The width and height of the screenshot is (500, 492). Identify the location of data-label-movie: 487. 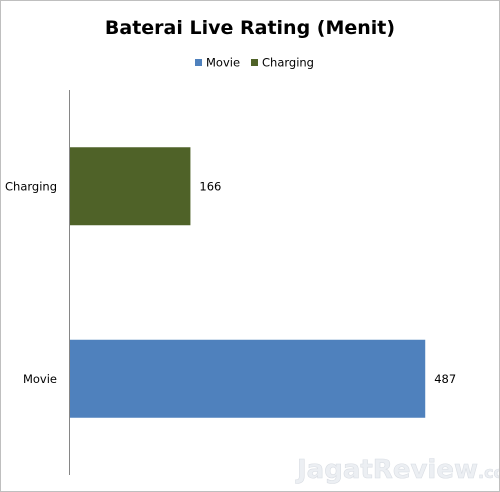
(445, 379).